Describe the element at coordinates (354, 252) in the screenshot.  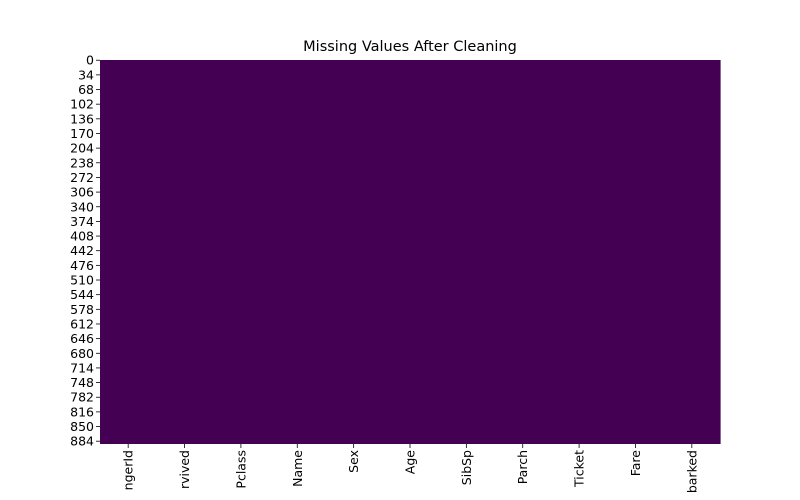
I see `heatmap-cell-sex` at that location.